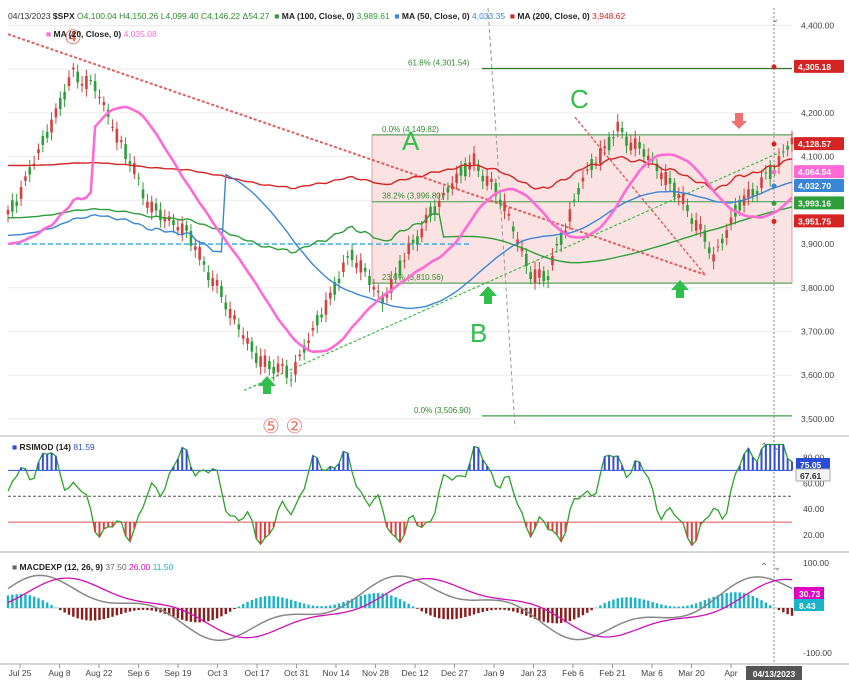  I want to click on macd-line, so click(400, 608).